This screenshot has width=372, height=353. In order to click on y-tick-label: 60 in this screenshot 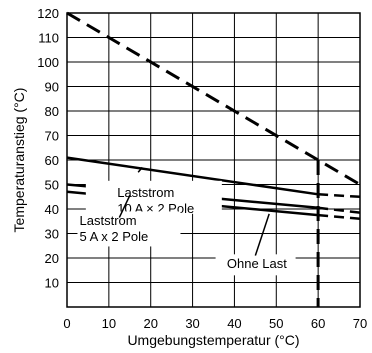, I will do `click(52, 160)`.